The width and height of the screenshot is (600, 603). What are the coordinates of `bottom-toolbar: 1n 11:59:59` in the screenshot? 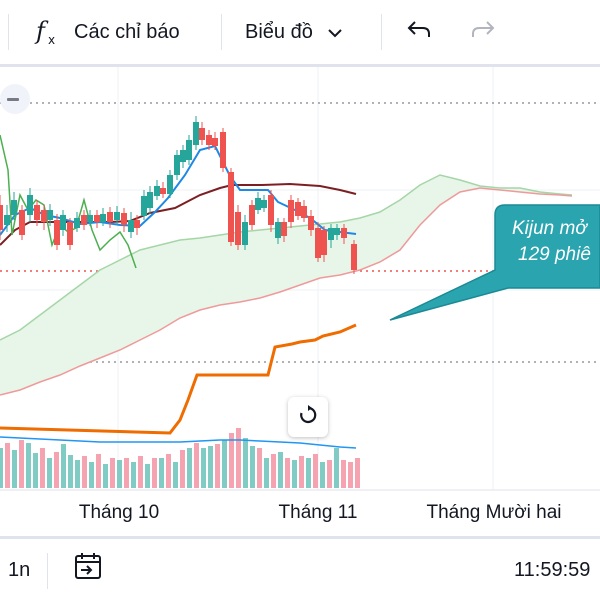 It's located at (300, 569).